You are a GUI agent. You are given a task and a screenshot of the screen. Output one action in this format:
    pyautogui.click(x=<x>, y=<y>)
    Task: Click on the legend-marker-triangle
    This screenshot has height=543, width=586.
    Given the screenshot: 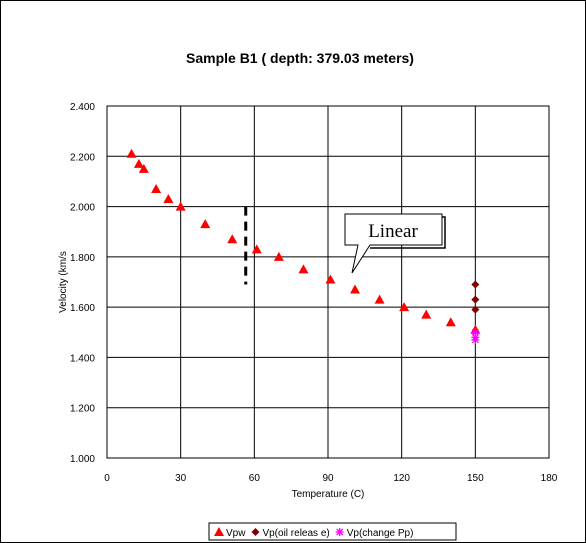 What is the action you would take?
    pyautogui.click(x=219, y=531)
    